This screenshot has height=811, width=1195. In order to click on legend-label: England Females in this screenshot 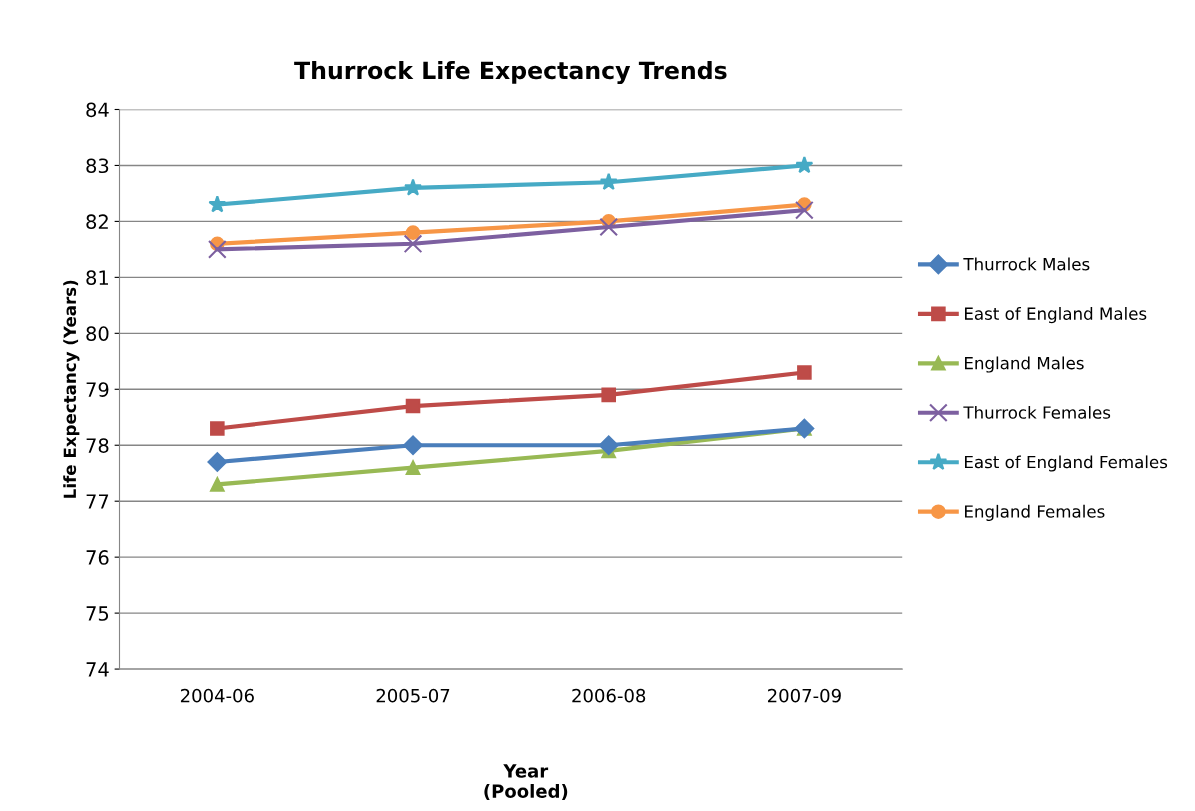, I will do `click(1035, 512)`.